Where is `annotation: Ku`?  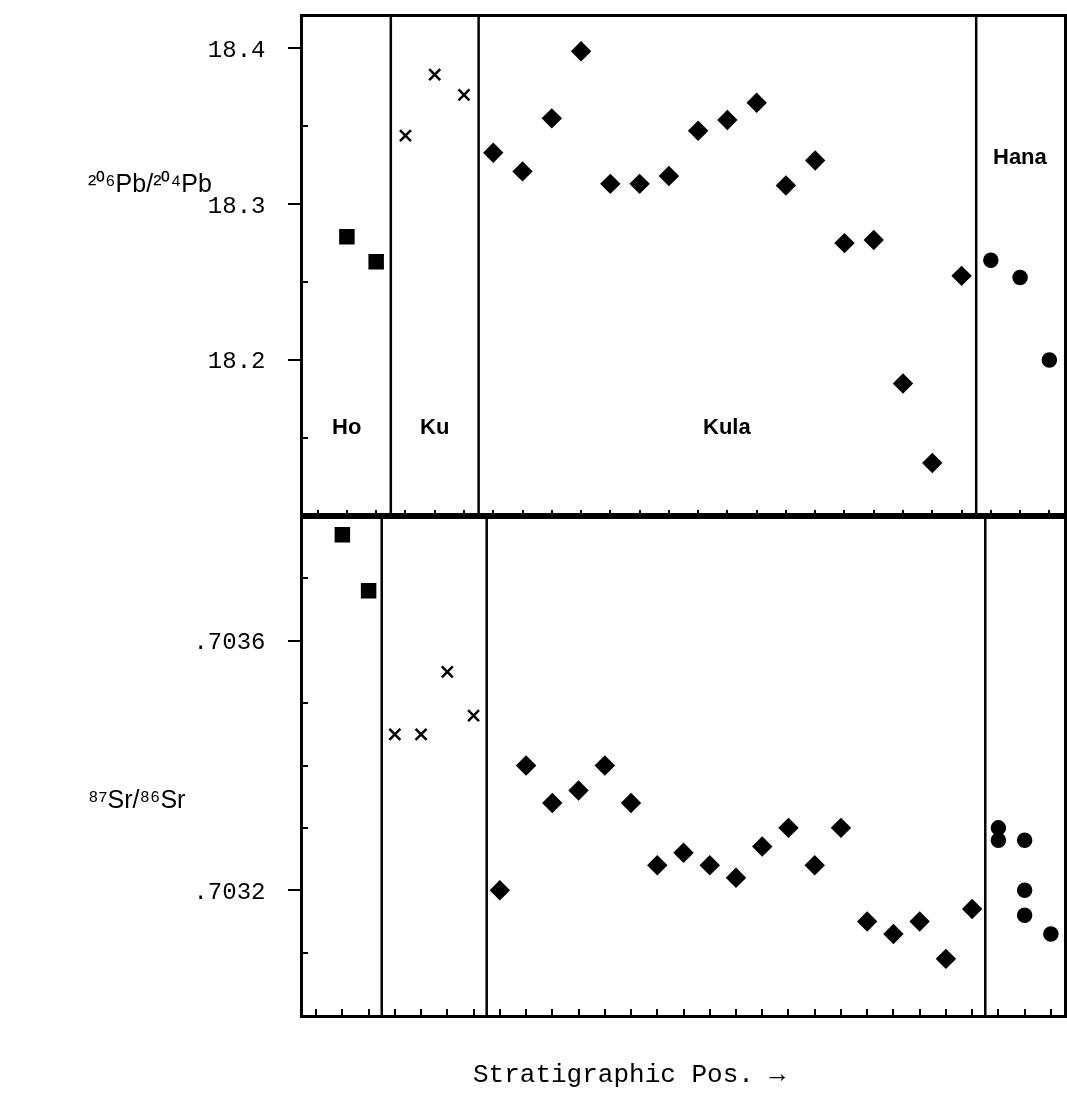 annotation: Ku is located at coordinates (435, 426).